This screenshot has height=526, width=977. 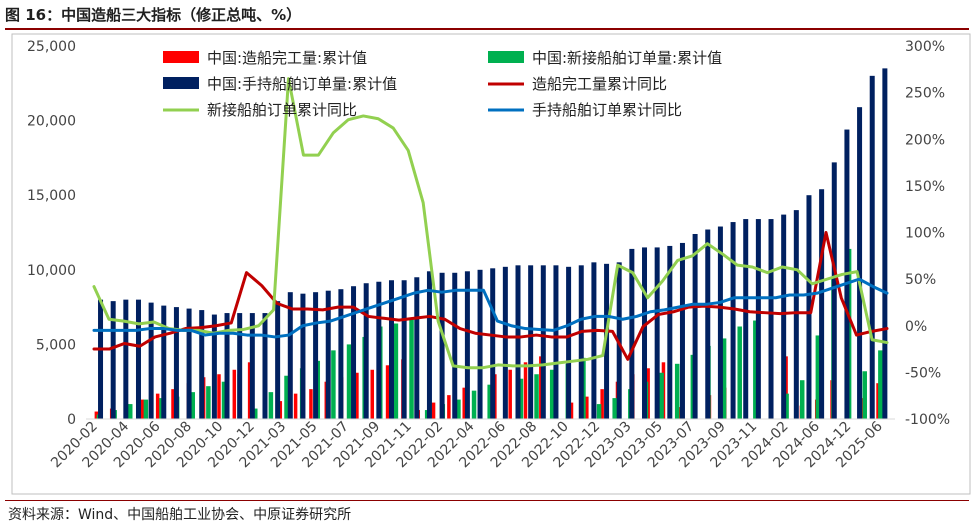 What do you see at coordinates (487, 500) in the screenshot?
I see `footer-divider` at bounding box center [487, 500].